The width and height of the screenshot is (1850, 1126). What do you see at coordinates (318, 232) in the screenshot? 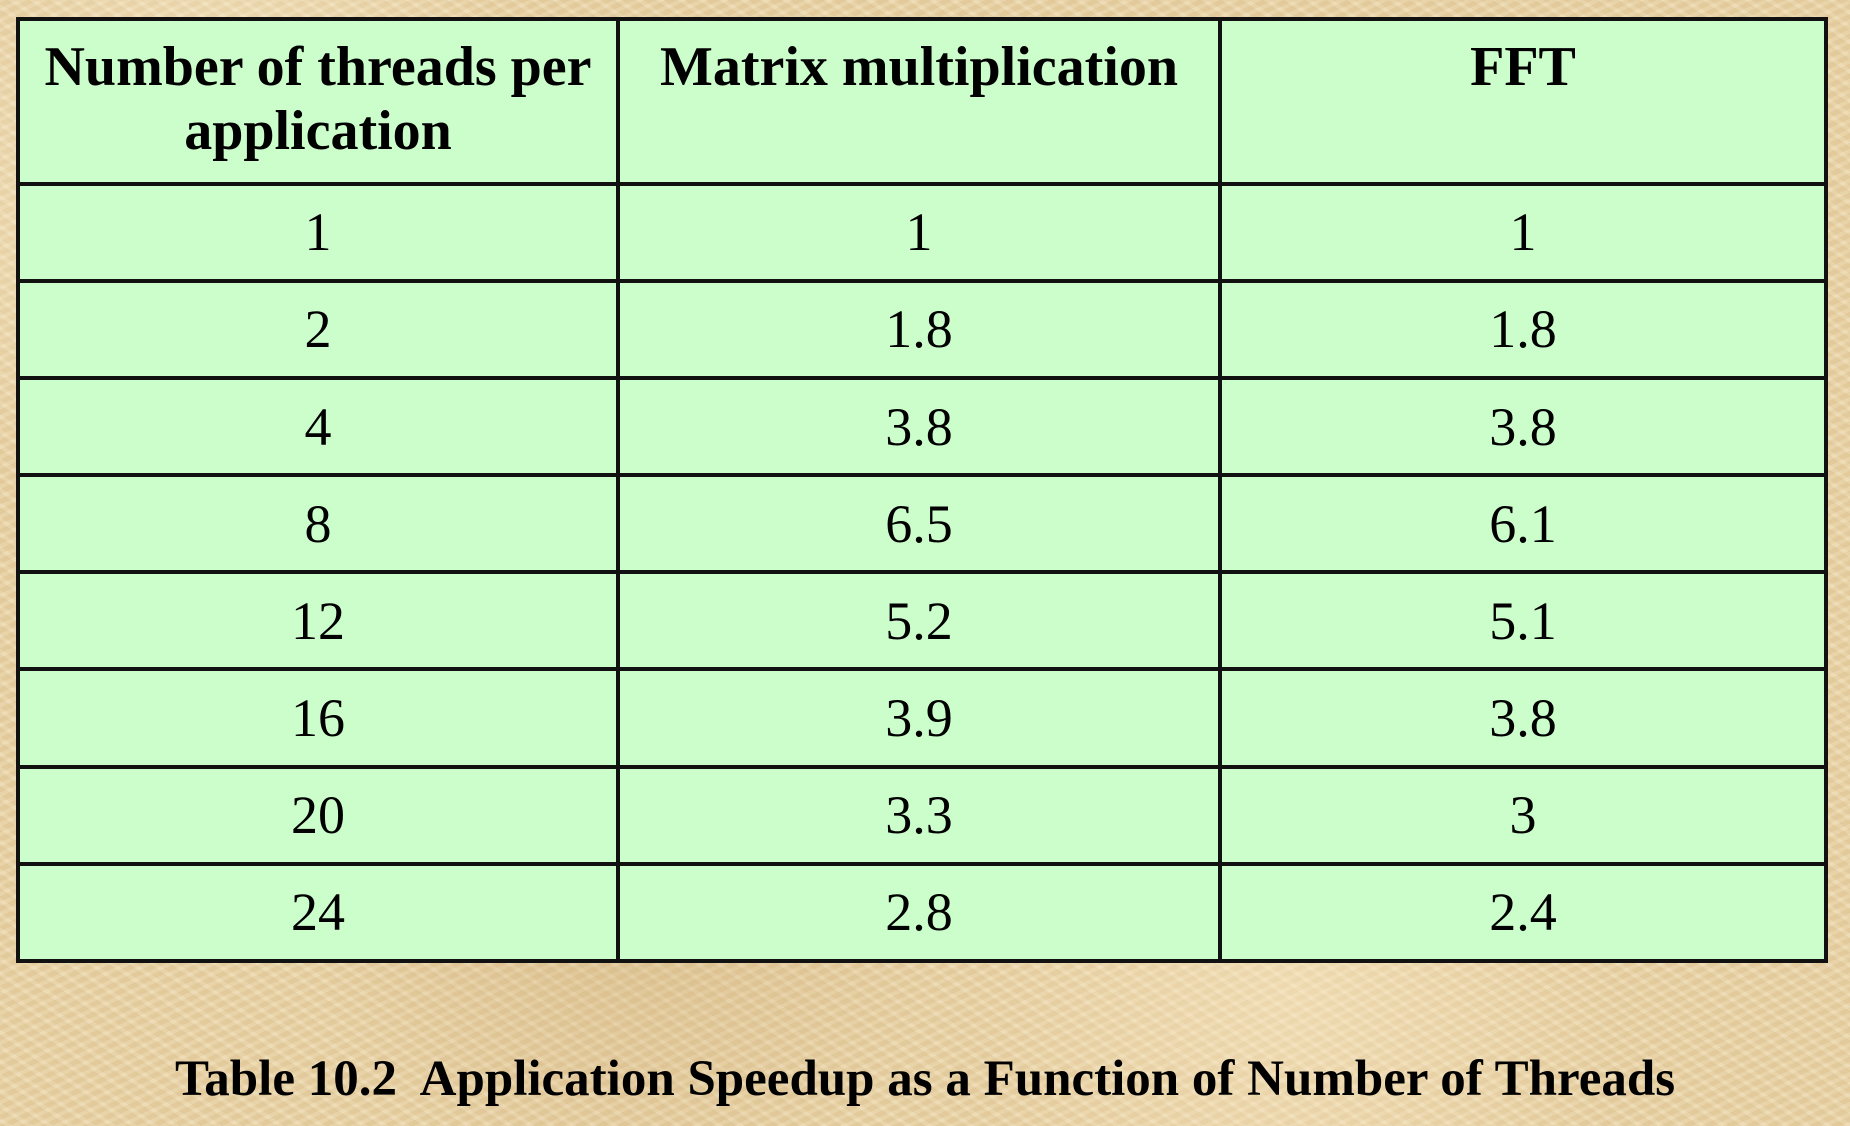
I see `threads-cell: 1` at bounding box center [318, 232].